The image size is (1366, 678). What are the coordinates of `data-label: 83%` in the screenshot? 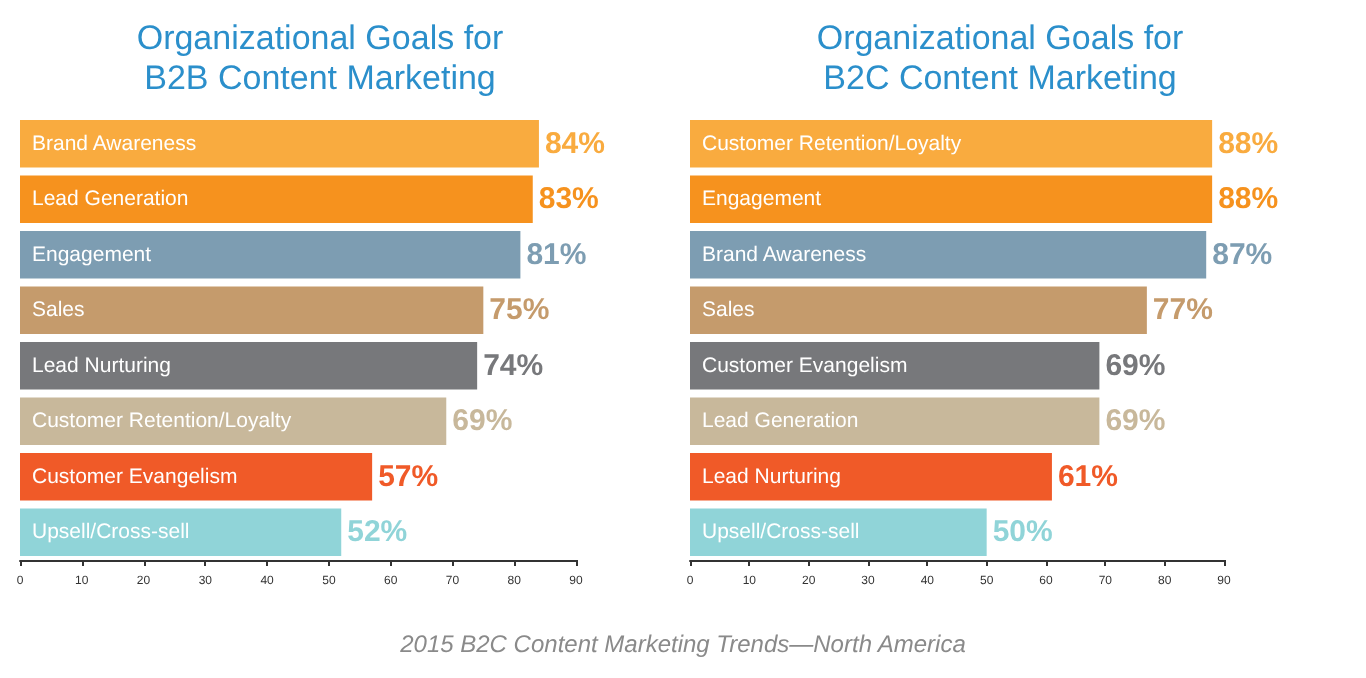 It's located at (568, 199).